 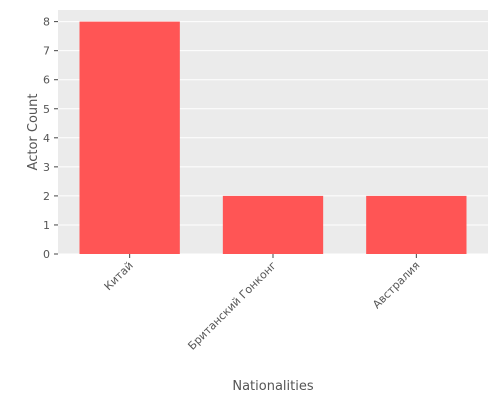 I want to click on y-axis-title: Actor Count, so click(x=33, y=132).